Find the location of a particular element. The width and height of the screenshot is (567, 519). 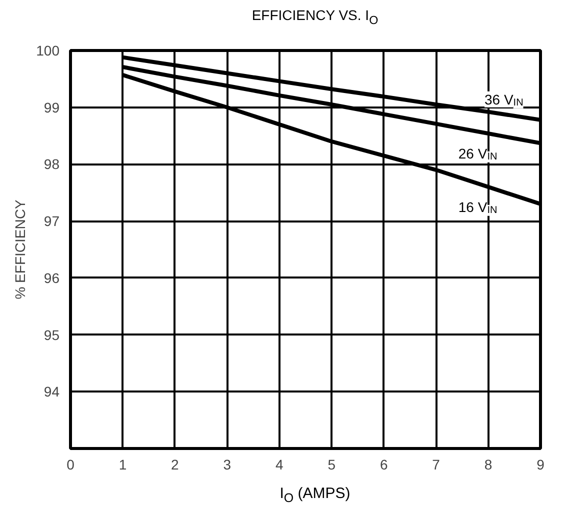

chart-title: EFFICIENCY VS. I$_{O}$ is located at coordinates (315, 17).